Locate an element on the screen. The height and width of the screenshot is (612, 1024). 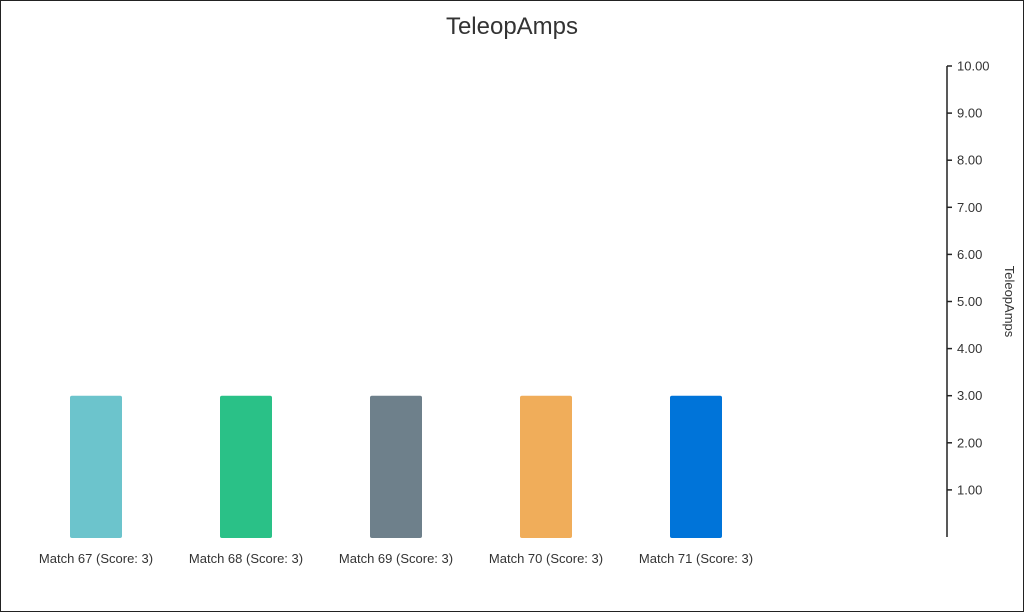
category-label: Match 68 (Score: 3) is located at coordinates (246, 558).